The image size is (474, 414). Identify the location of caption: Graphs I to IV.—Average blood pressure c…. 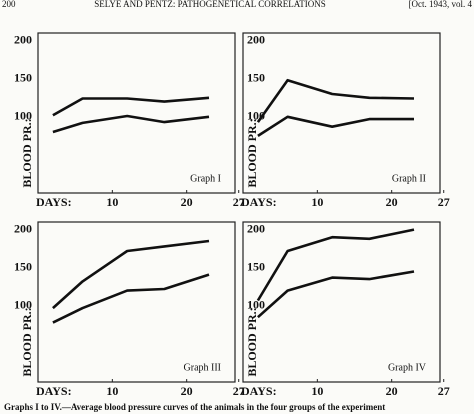
(194, 407).